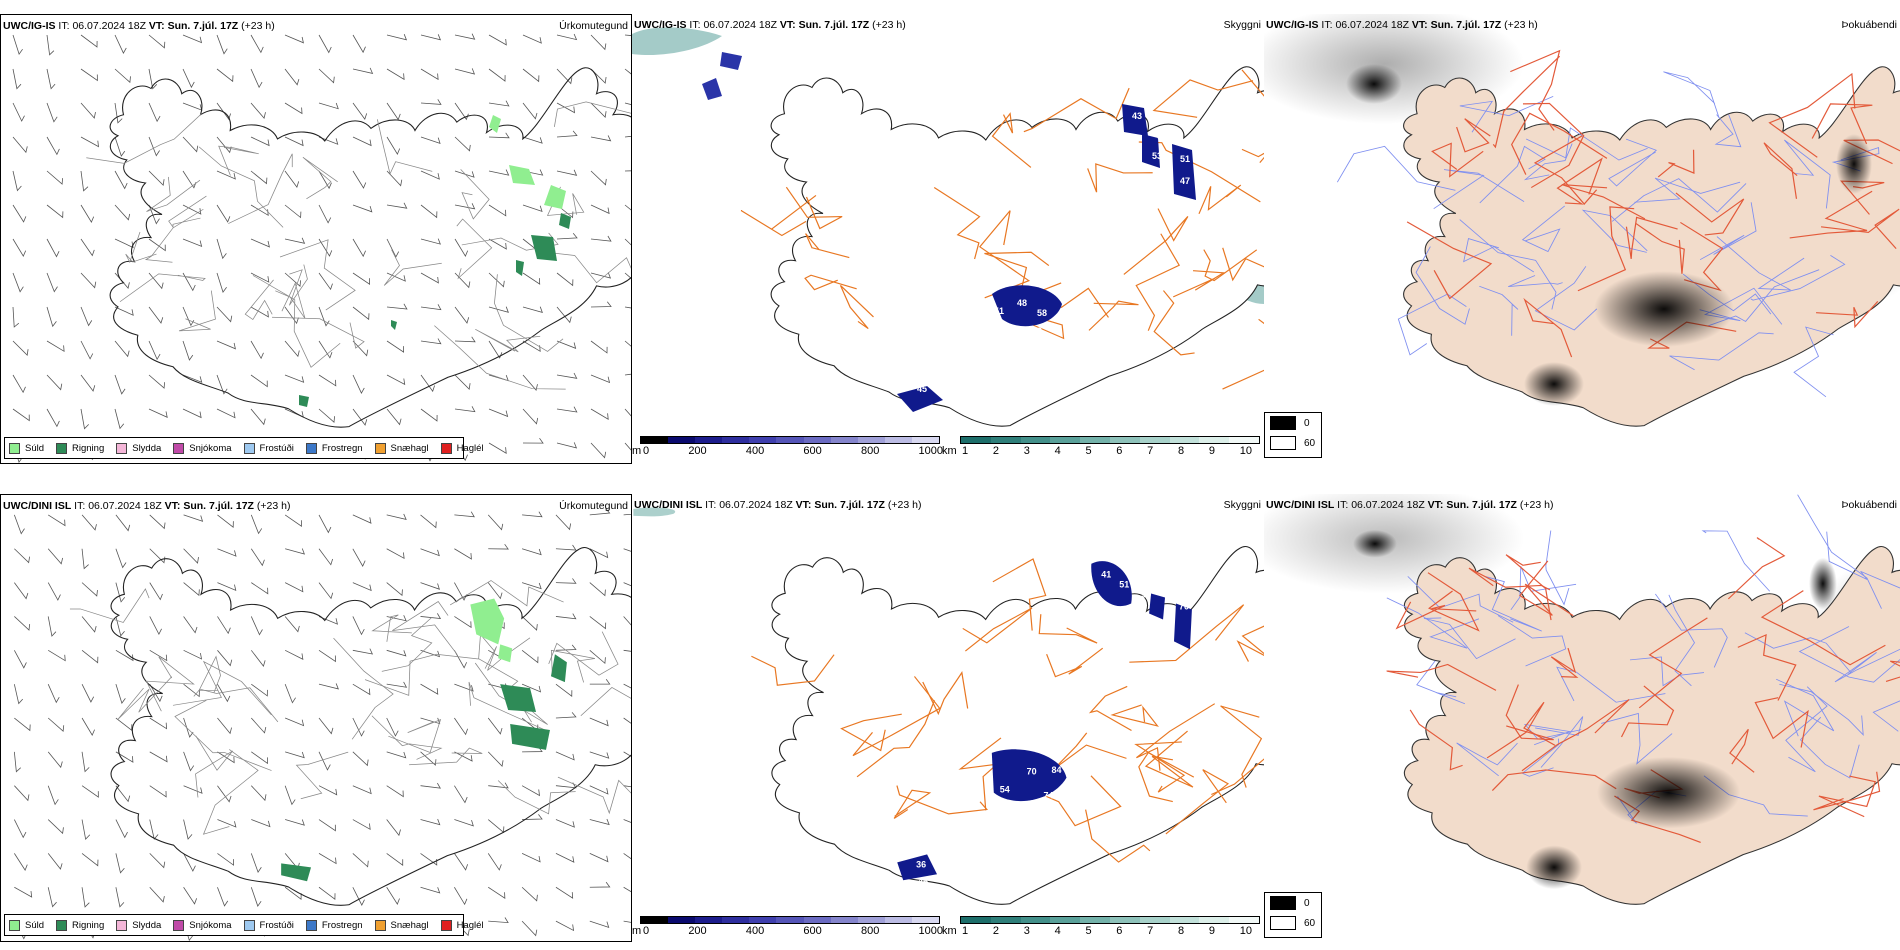 The image size is (1900, 950). Describe the element at coordinates (697, 451) in the screenshot. I see `colorbar-tick: 200` at that location.